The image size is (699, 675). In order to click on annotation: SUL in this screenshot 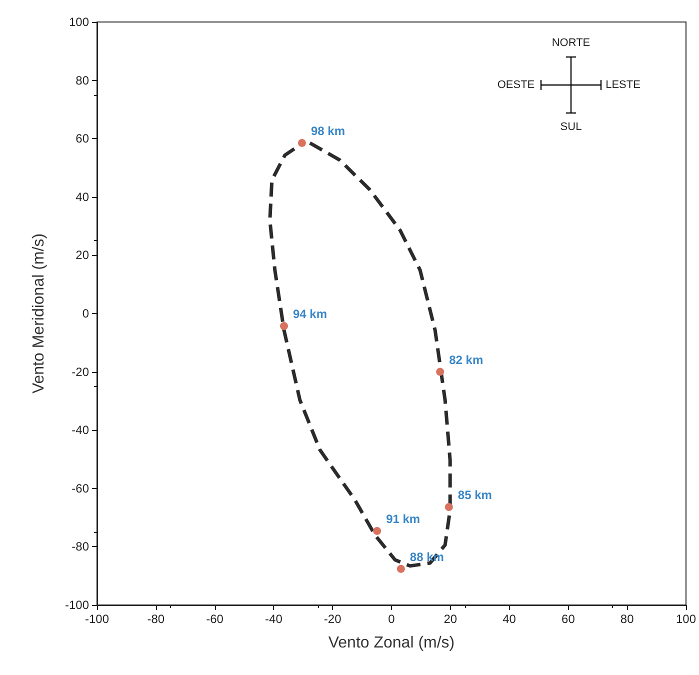, I will do `click(571, 127)`.